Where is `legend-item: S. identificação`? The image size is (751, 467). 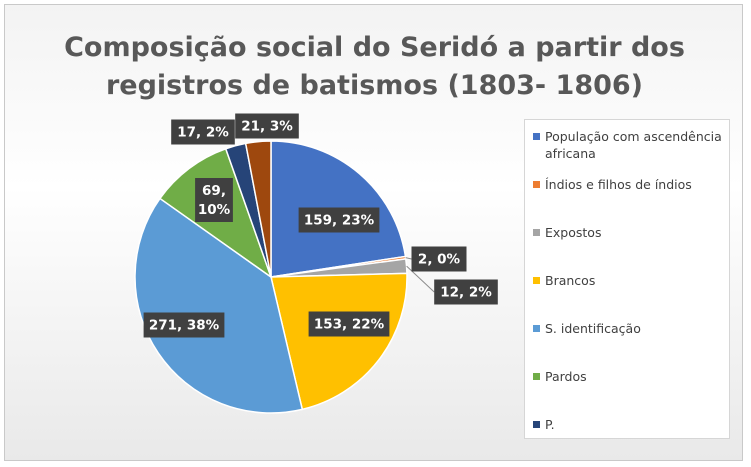 legend-item: S. identificação is located at coordinates (628, 344).